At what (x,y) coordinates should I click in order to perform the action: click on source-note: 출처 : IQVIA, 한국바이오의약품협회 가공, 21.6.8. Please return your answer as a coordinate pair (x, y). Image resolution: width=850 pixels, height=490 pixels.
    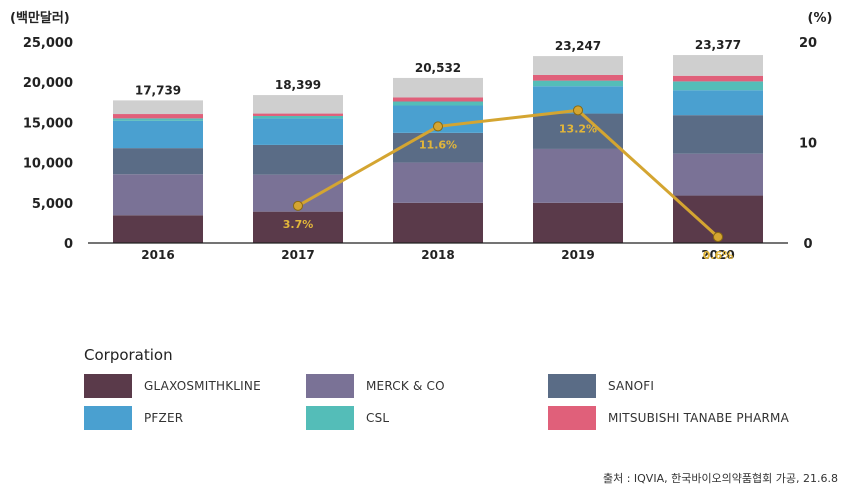
    Looking at the image, I should click on (720, 478).